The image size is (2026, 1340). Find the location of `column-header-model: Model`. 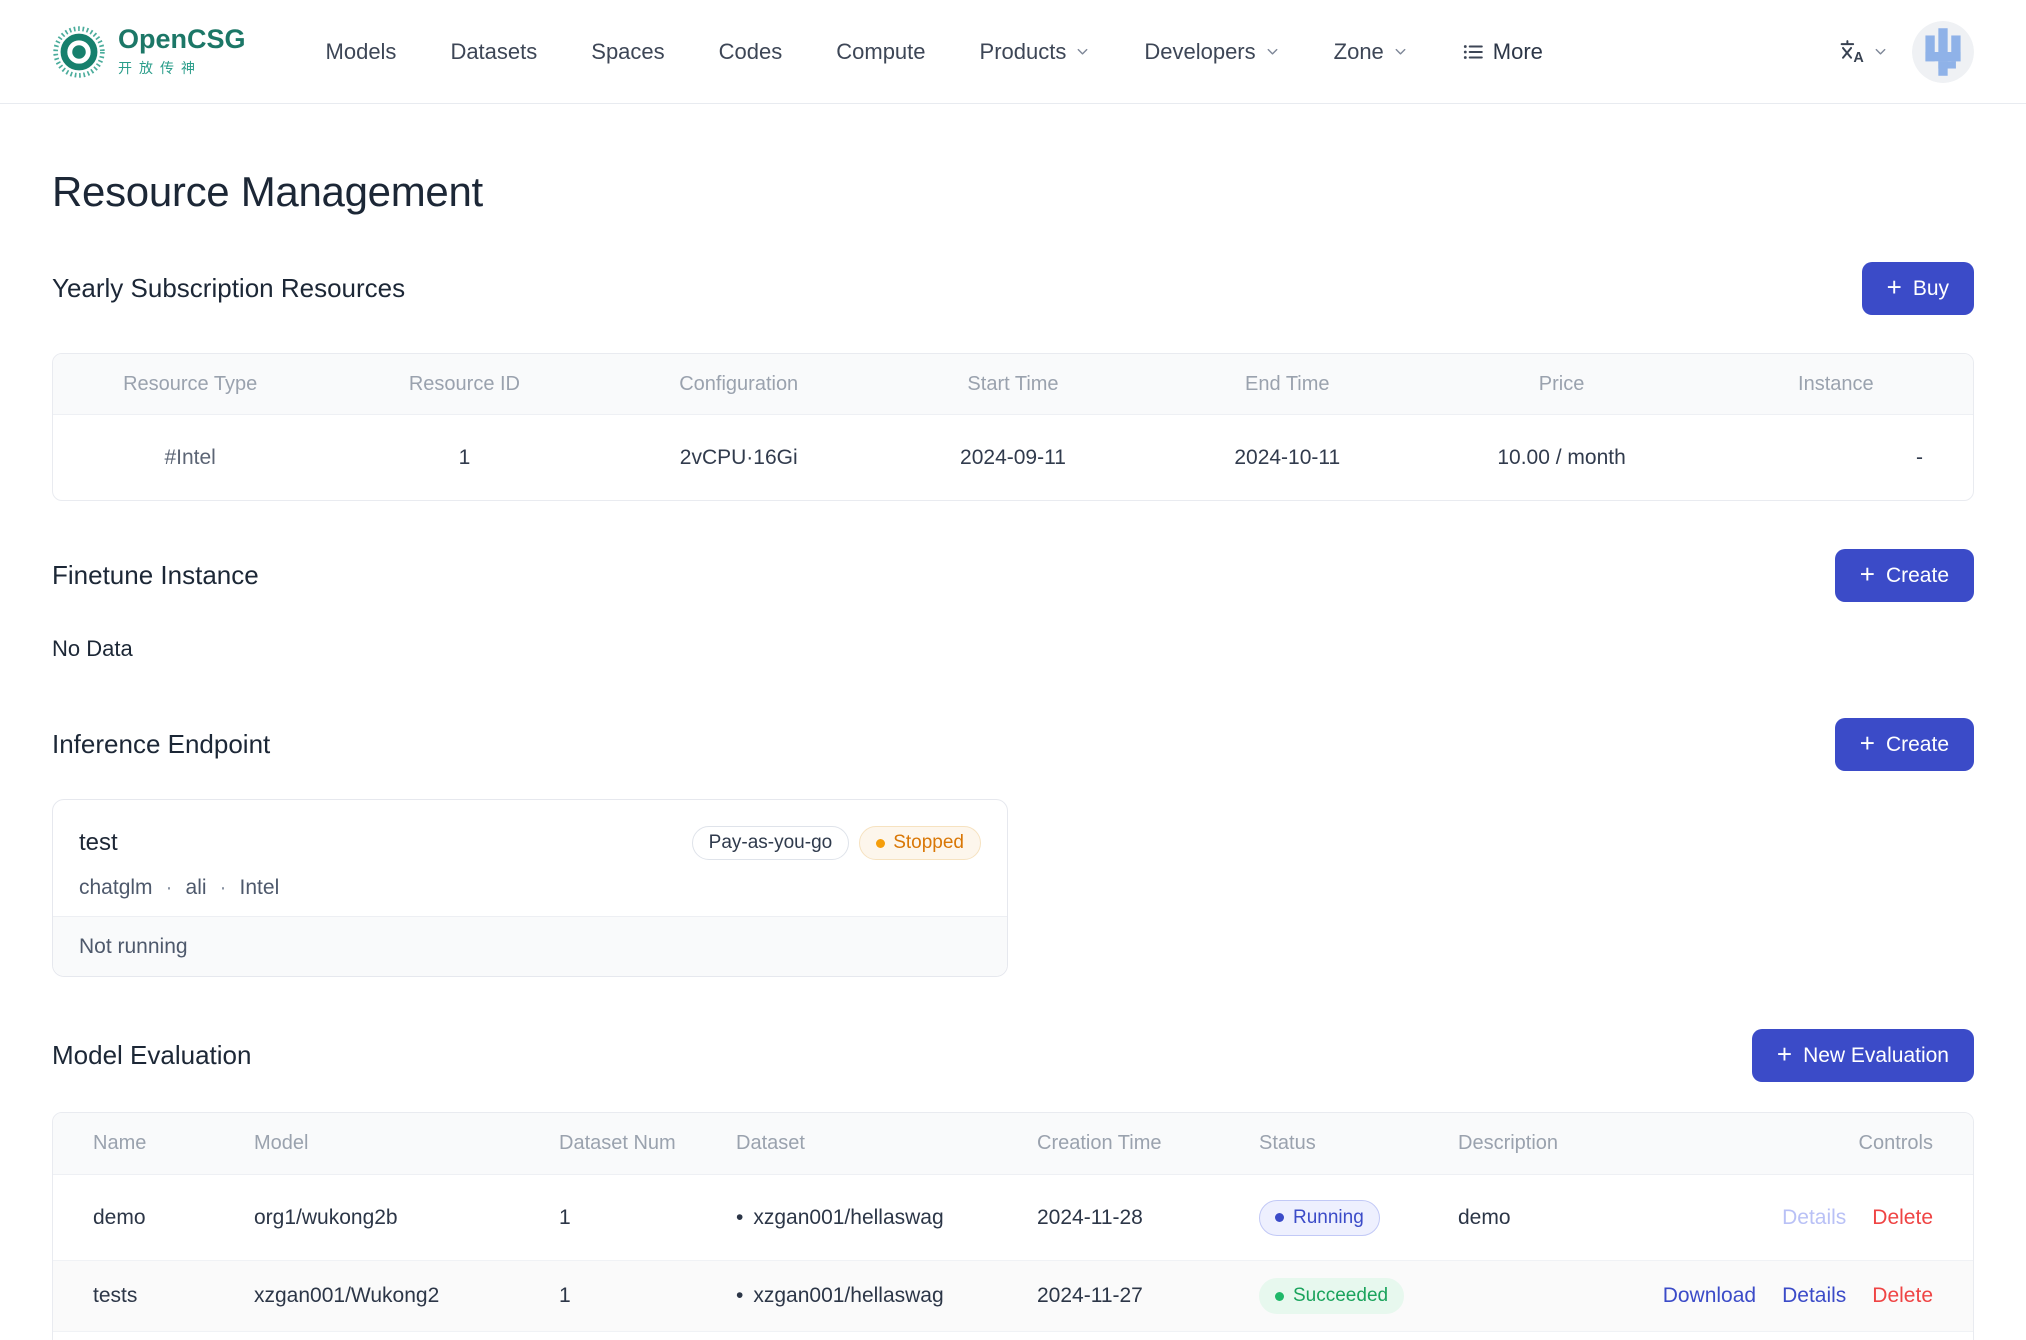

column-header-model: Model is located at coordinates (281, 1143).